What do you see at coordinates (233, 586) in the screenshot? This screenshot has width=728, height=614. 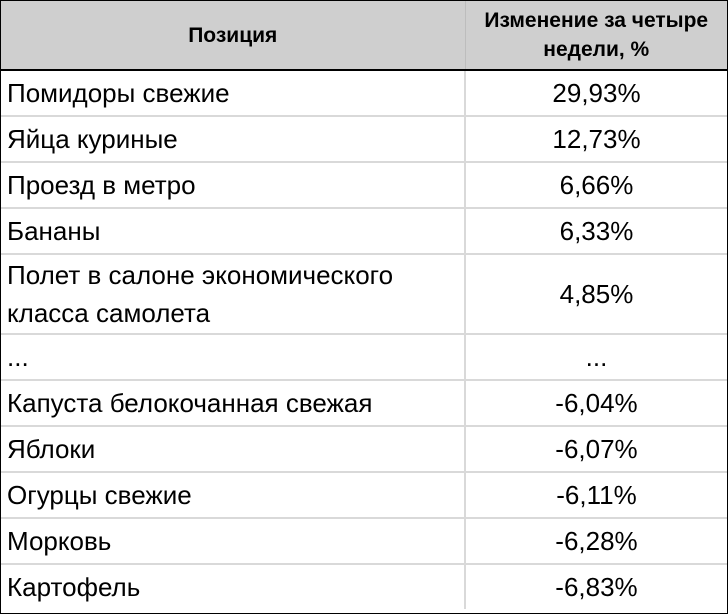 I see `position-cell: Картофель` at bounding box center [233, 586].